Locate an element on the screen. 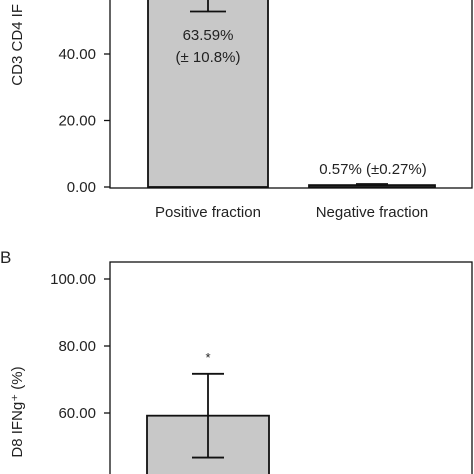  panel-a-bar is located at coordinates (208, 94).